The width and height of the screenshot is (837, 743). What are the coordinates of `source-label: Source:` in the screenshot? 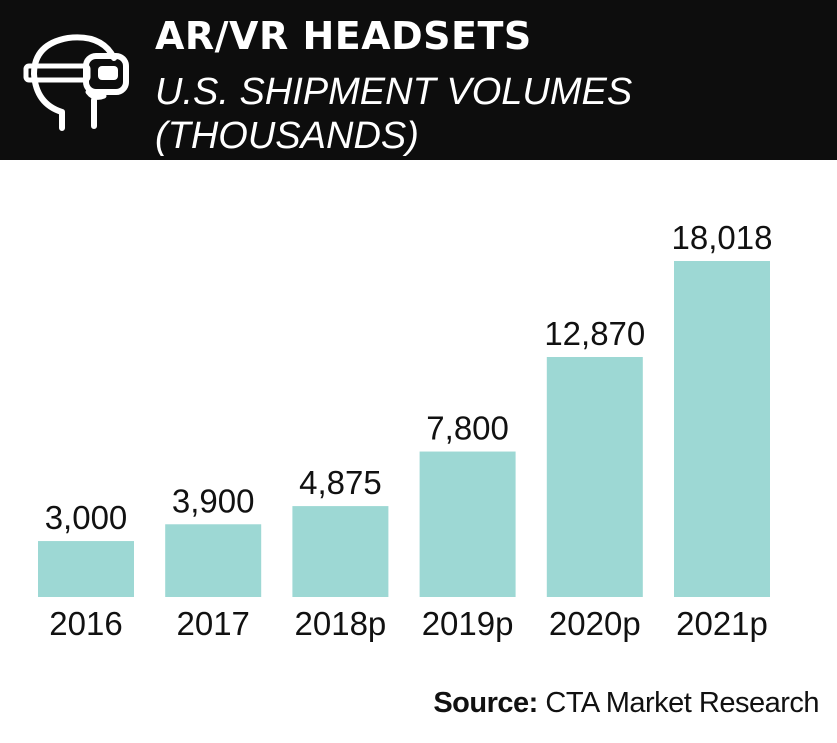 It's located at (485, 703).